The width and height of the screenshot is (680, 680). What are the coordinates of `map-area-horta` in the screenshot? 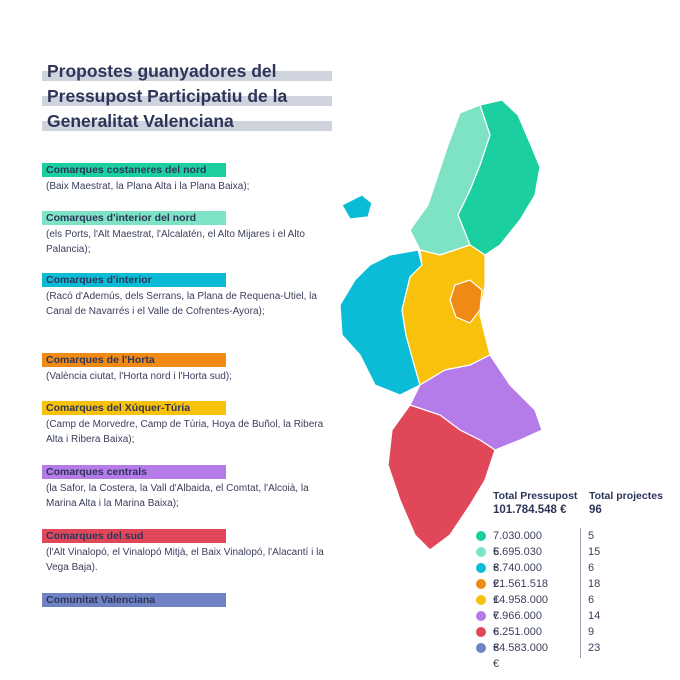 It's located at (466, 301).